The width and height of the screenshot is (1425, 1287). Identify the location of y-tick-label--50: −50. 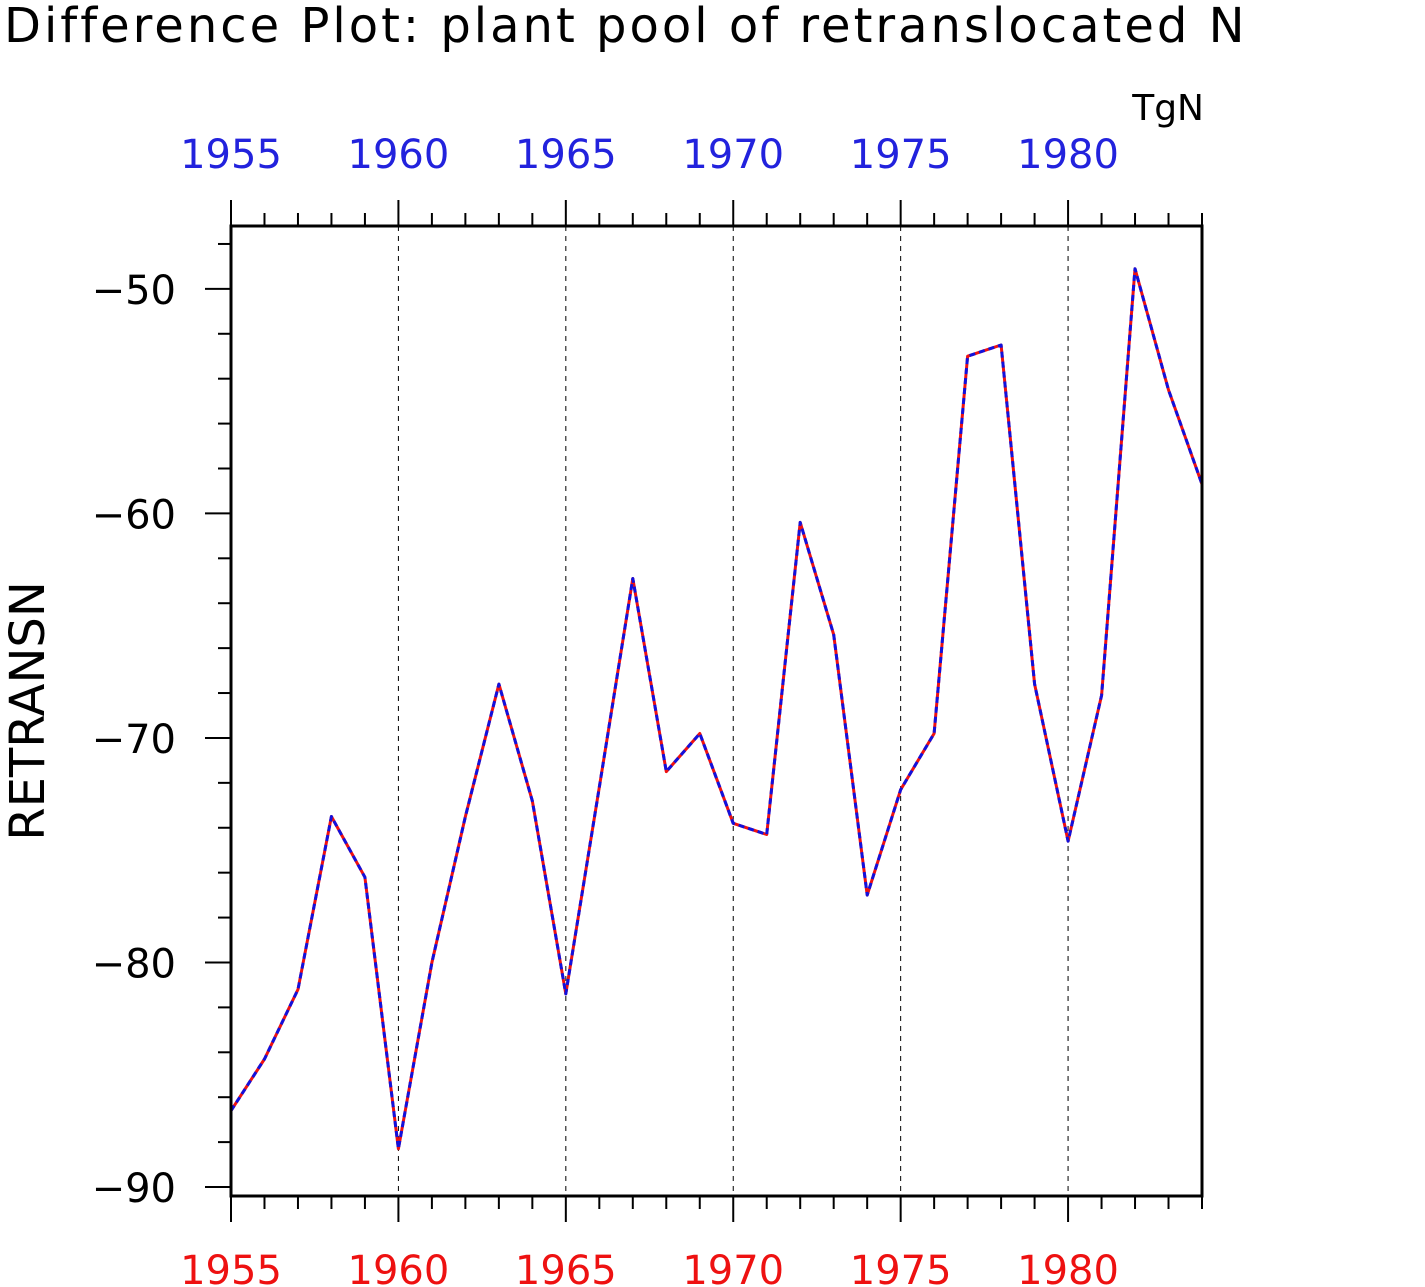
(134, 291).